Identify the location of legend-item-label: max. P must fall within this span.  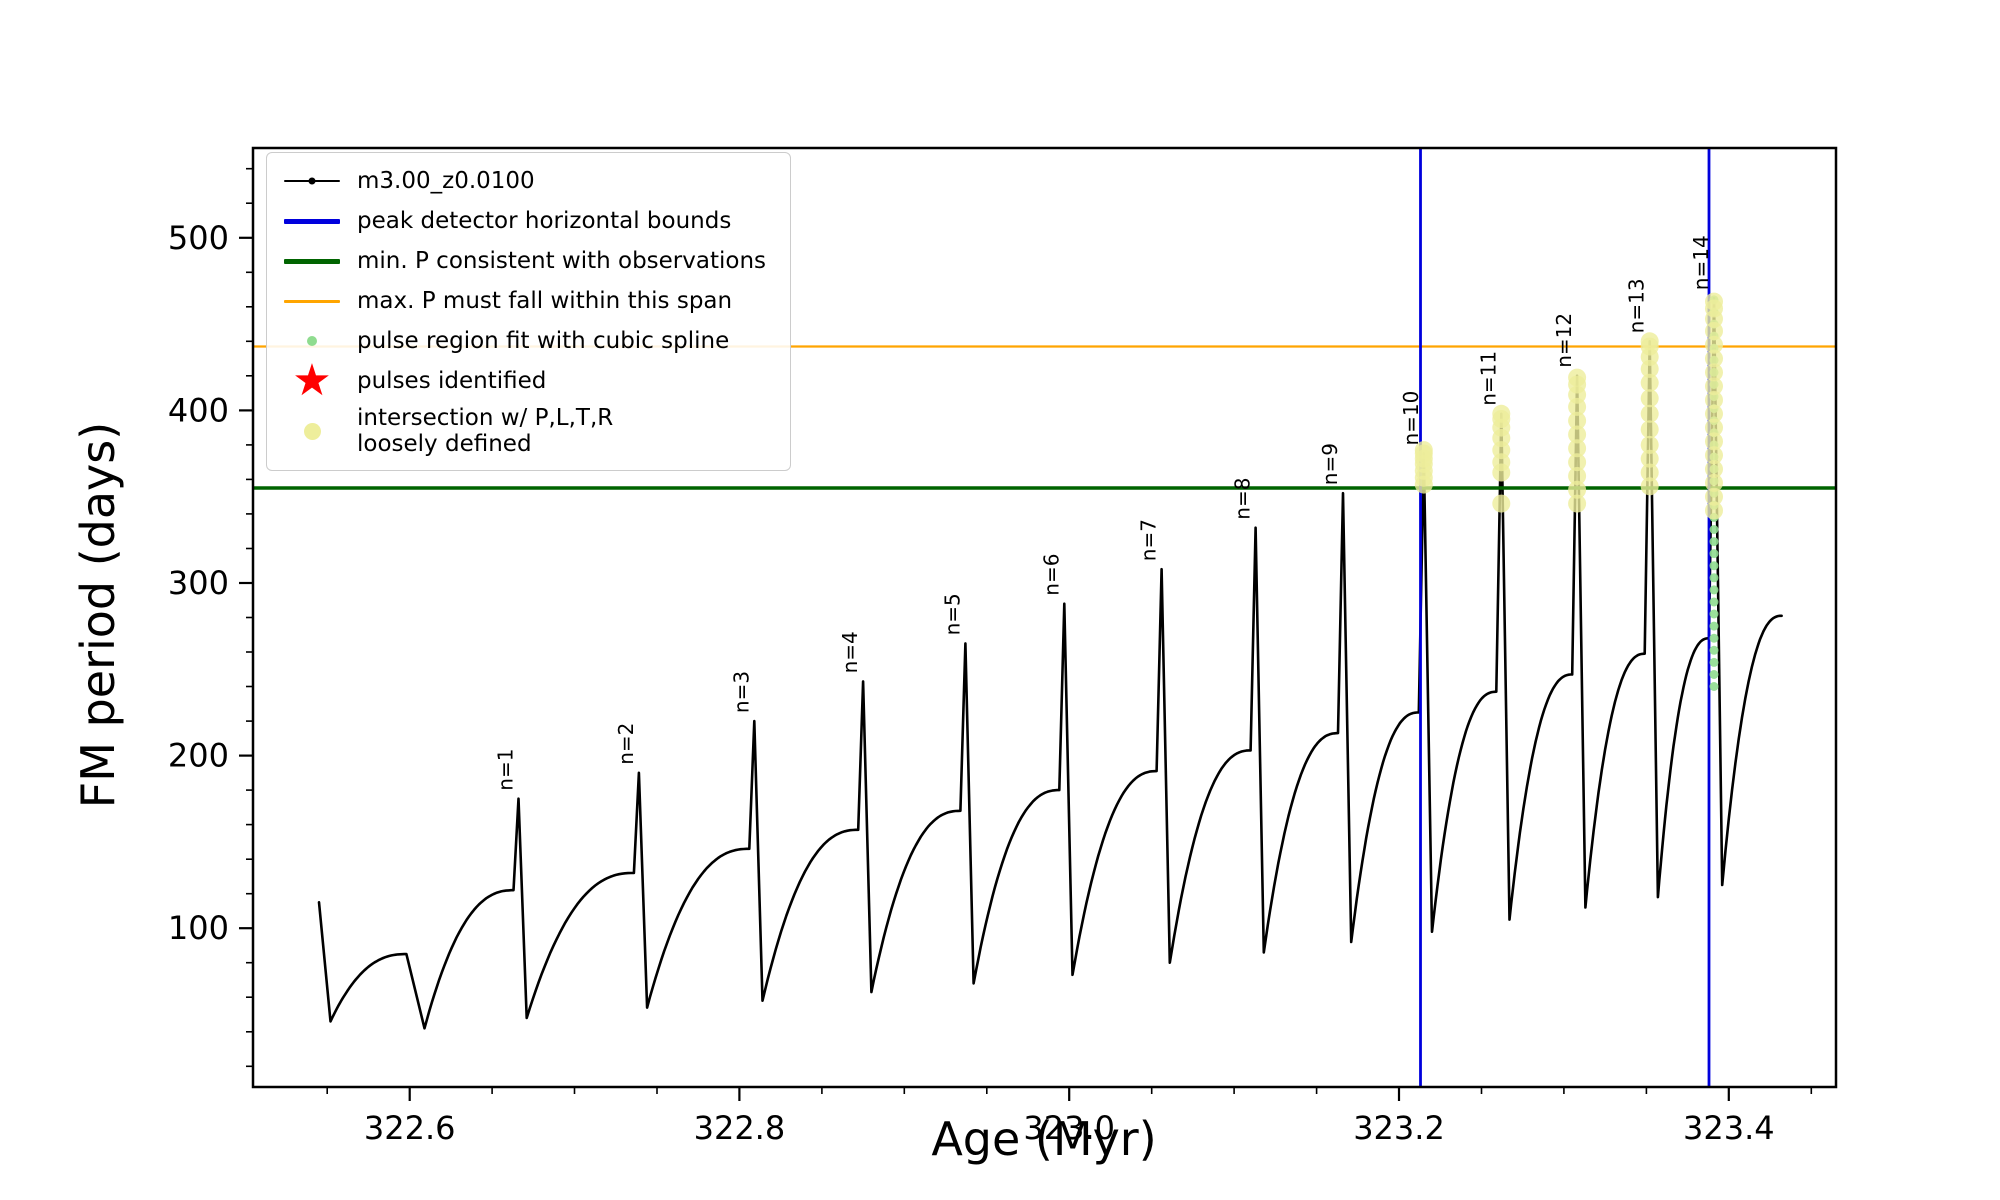
(545, 300).